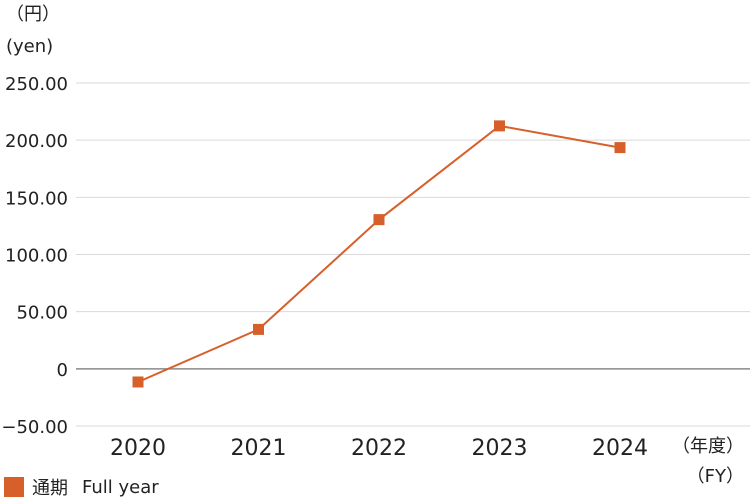  I want to click on x-tick-label: 2024, so click(620, 448).